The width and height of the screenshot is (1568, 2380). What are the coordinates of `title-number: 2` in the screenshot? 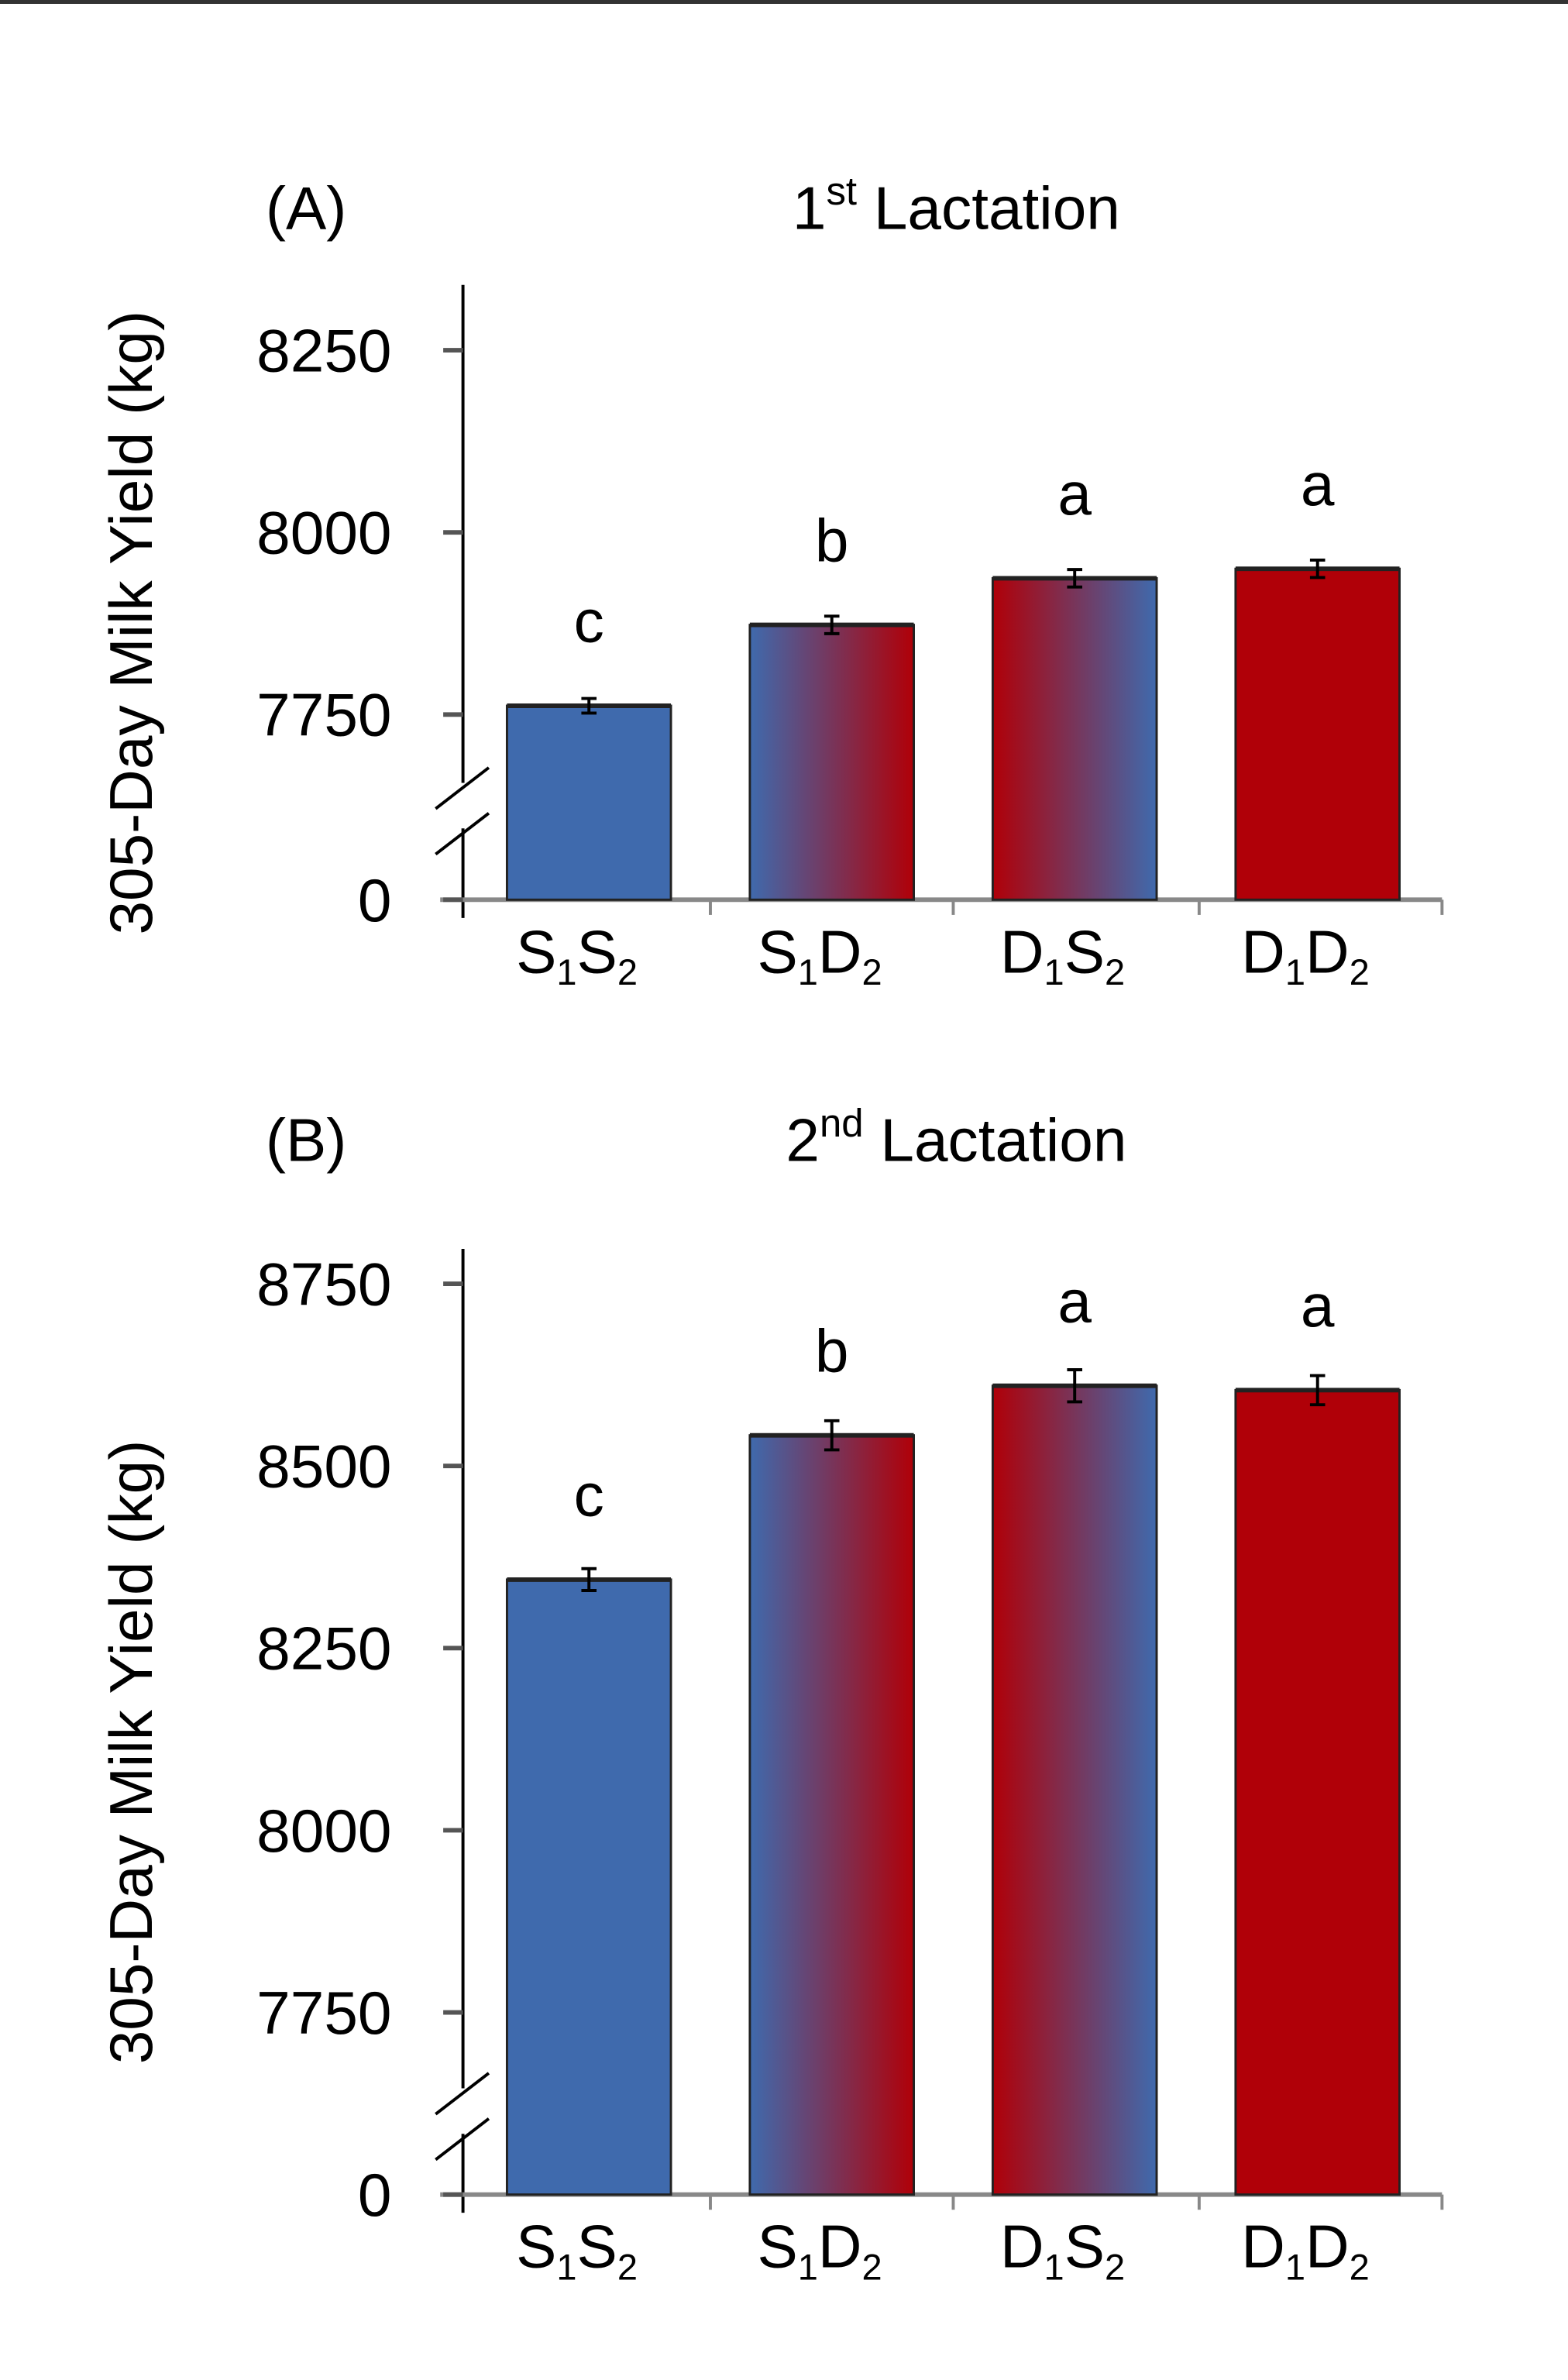 It's located at (803, 1140).